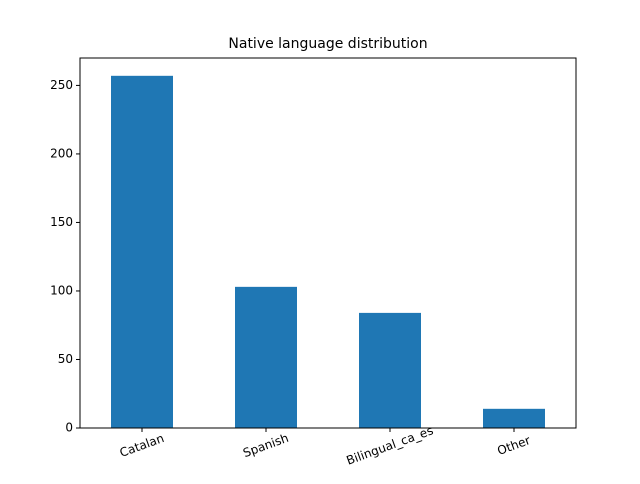 Image resolution: width=640 pixels, height=484 pixels. Describe the element at coordinates (61, 85) in the screenshot. I see `y-tick-label: 250` at that location.